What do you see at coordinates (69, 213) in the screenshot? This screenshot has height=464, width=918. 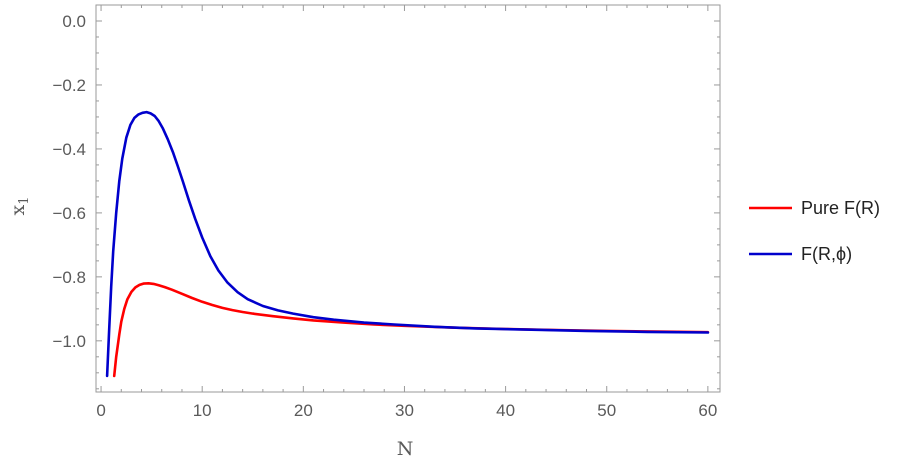 I see `y-tick-label: −0.6` at bounding box center [69, 213].